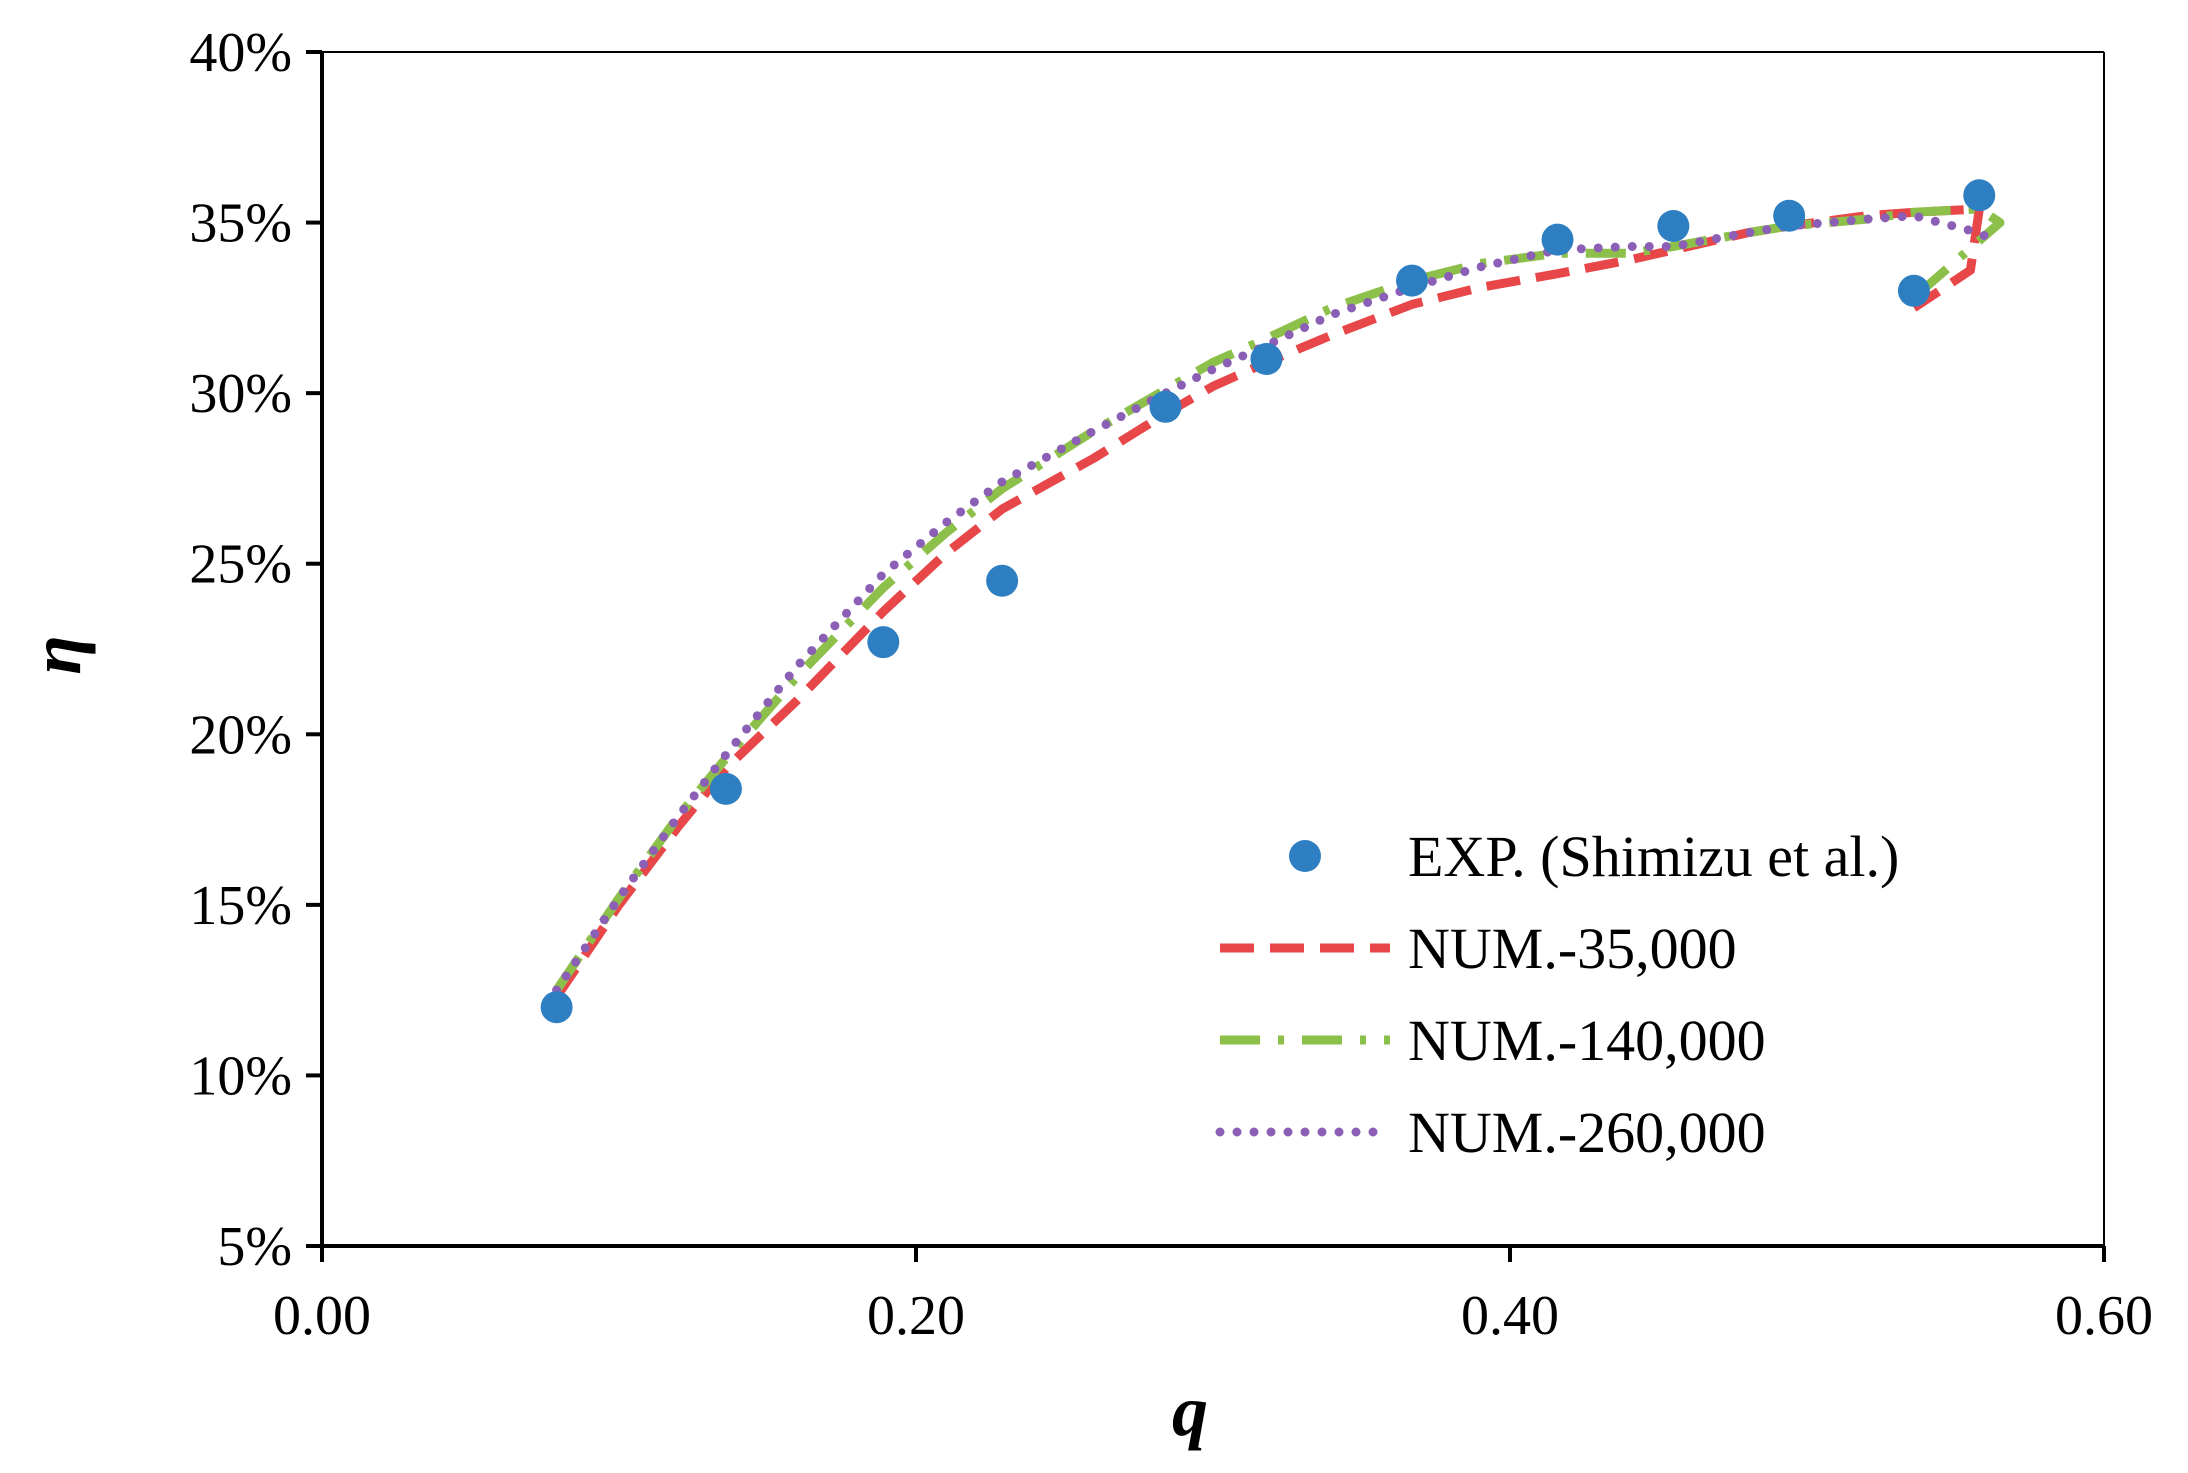 The height and width of the screenshot is (1473, 2188). Describe the element at coordinates (240, 394) in the screenshot. I see `y-tick-label: 30%` at that location.